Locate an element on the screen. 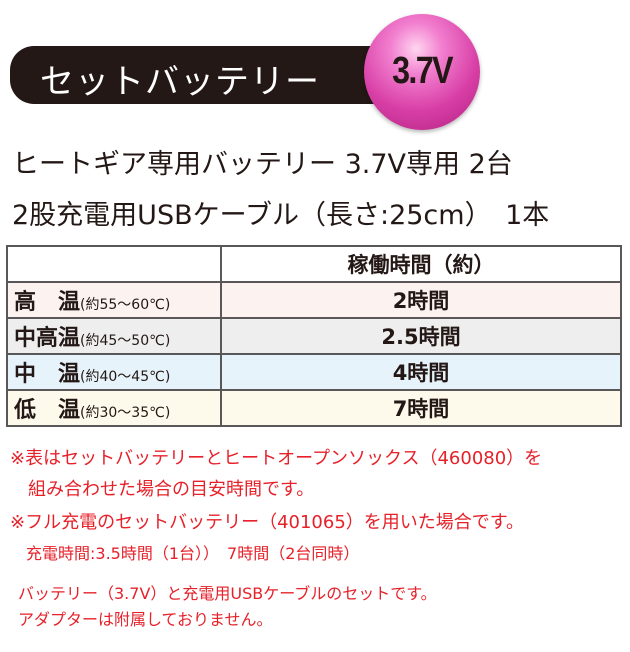 The image size is (630, 652). mode-cell: 高 温(約55〜60℃) is located at coordinates (114, 300).